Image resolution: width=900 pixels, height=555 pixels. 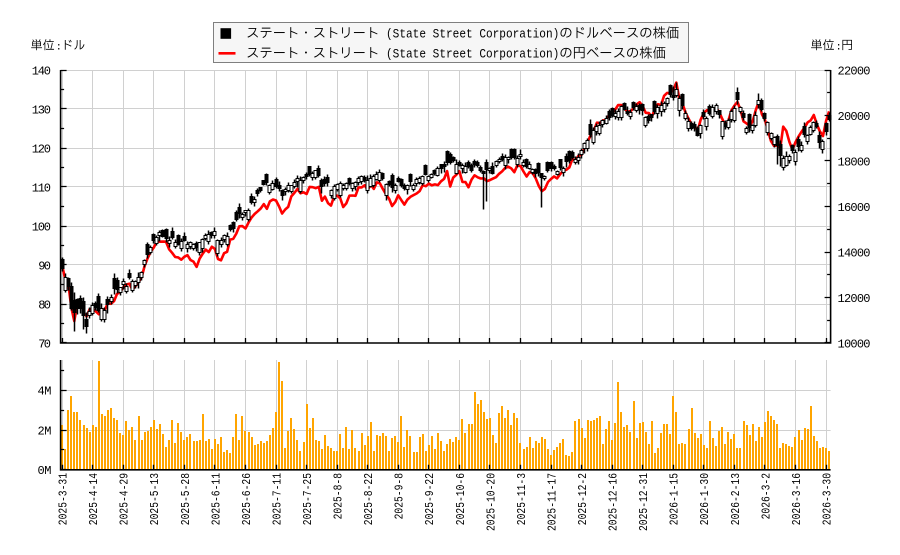 I want to click on svg-text: 2025-8-8, so click(x=339, y=496).